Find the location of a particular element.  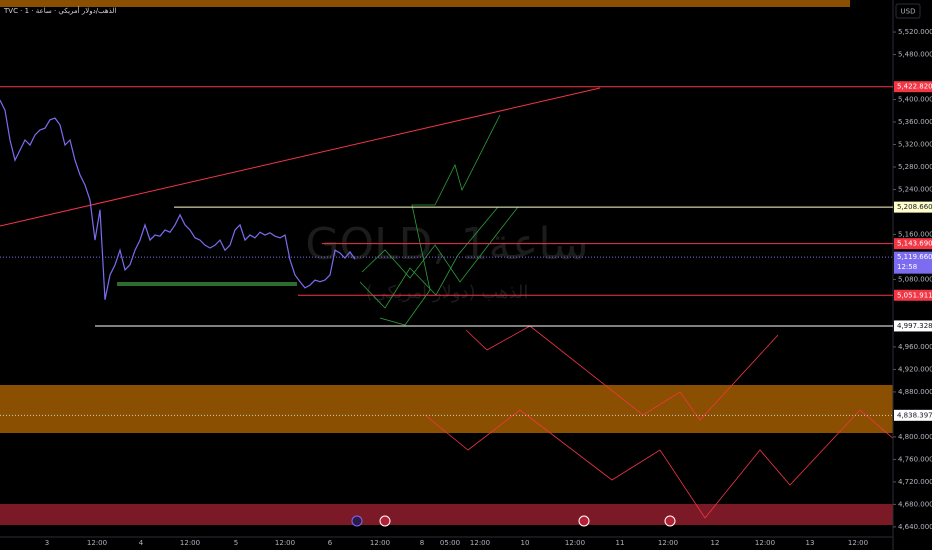

y-tick-label: 5,160.000 is located at coordinates (915, 234).